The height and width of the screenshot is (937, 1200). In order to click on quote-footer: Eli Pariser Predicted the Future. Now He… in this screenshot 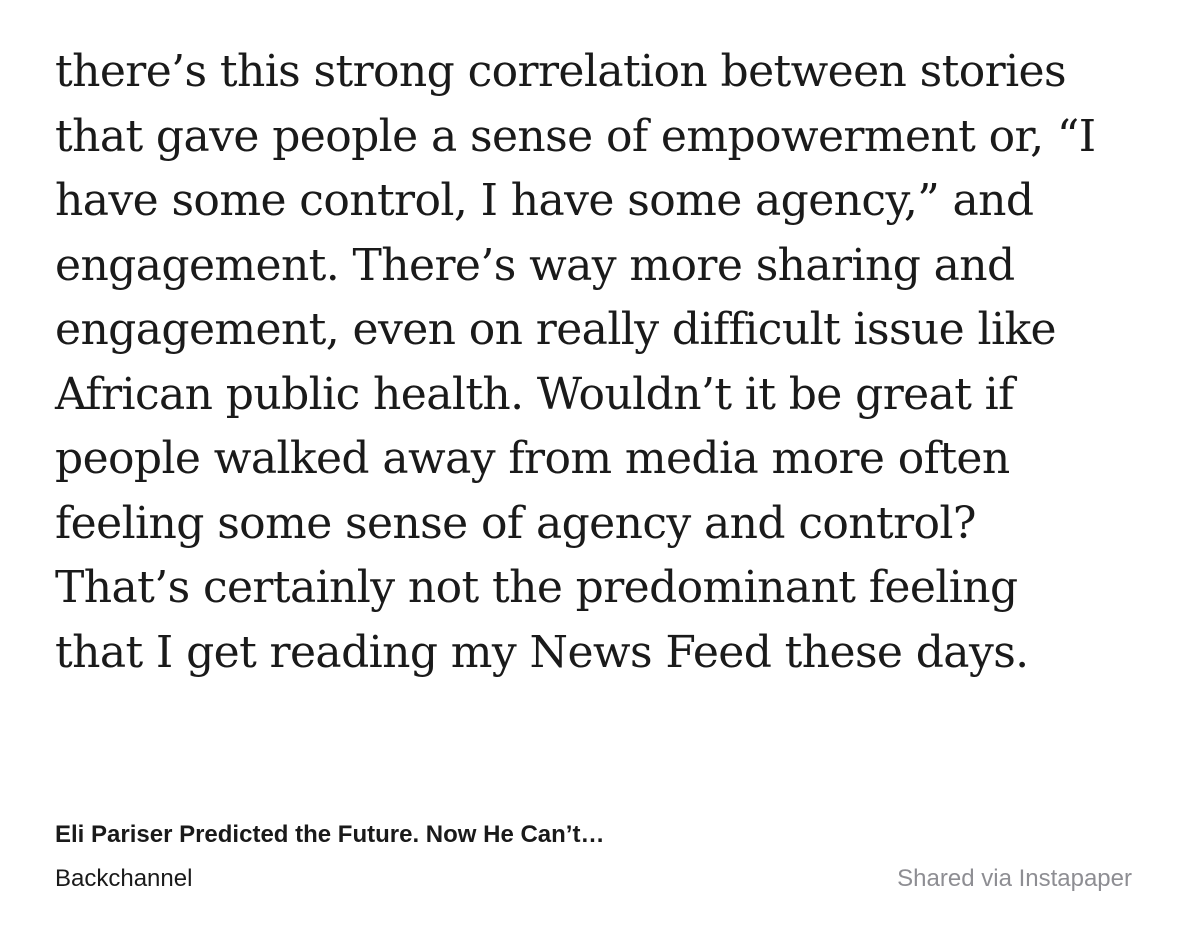, I will do `click(593, 857)`.